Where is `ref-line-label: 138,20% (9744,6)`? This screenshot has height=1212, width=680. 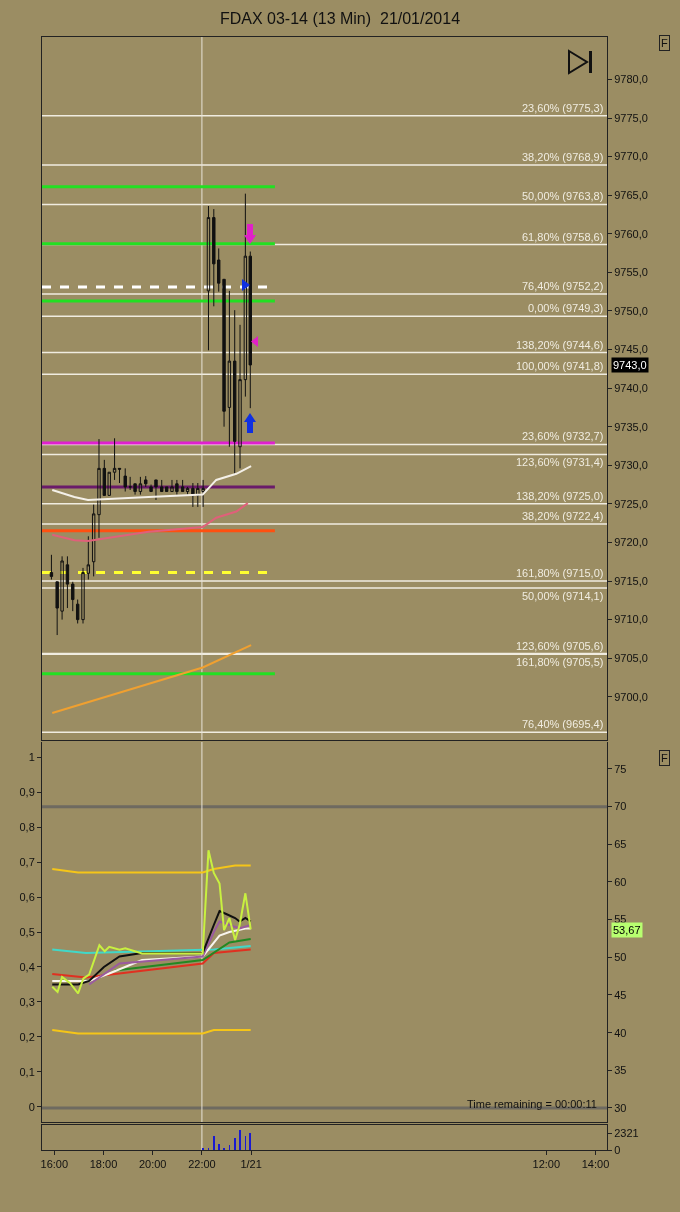
ref-line-label: 138,20% (9744,6) is located at coordinates (560, 345).